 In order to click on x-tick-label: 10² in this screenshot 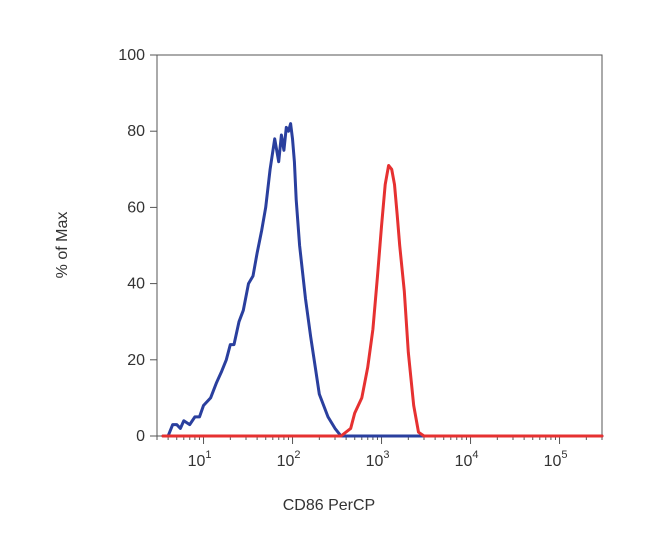, I will do `click(289, 459)`.